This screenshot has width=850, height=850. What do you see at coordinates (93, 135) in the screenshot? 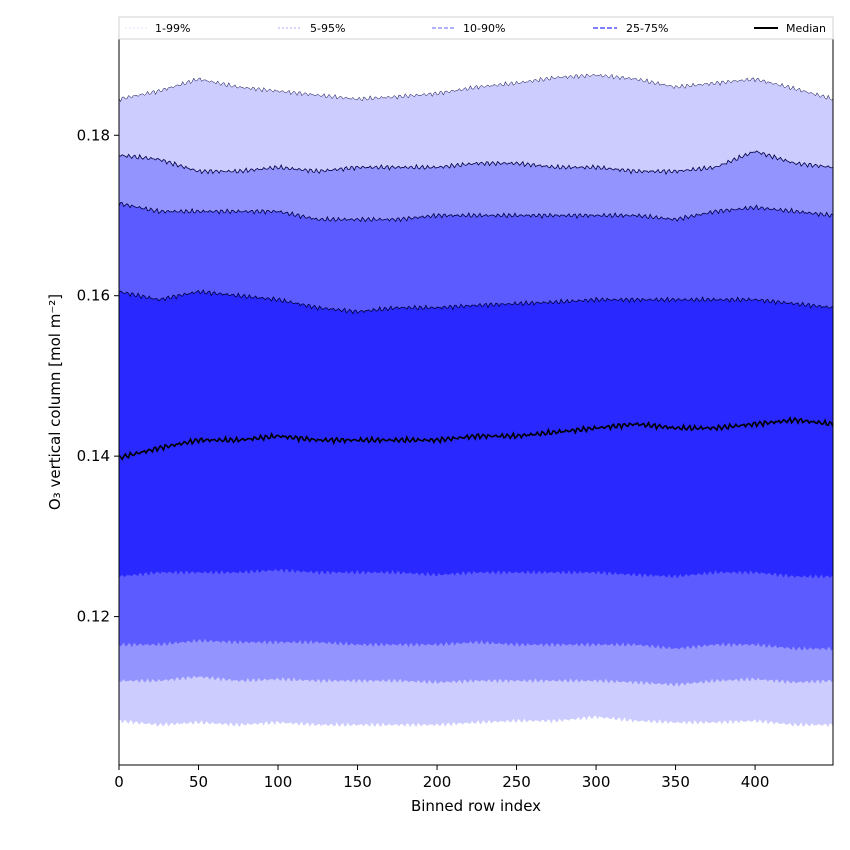
I see `y-tick-label: 0.18` at bounding box center [93, 135].